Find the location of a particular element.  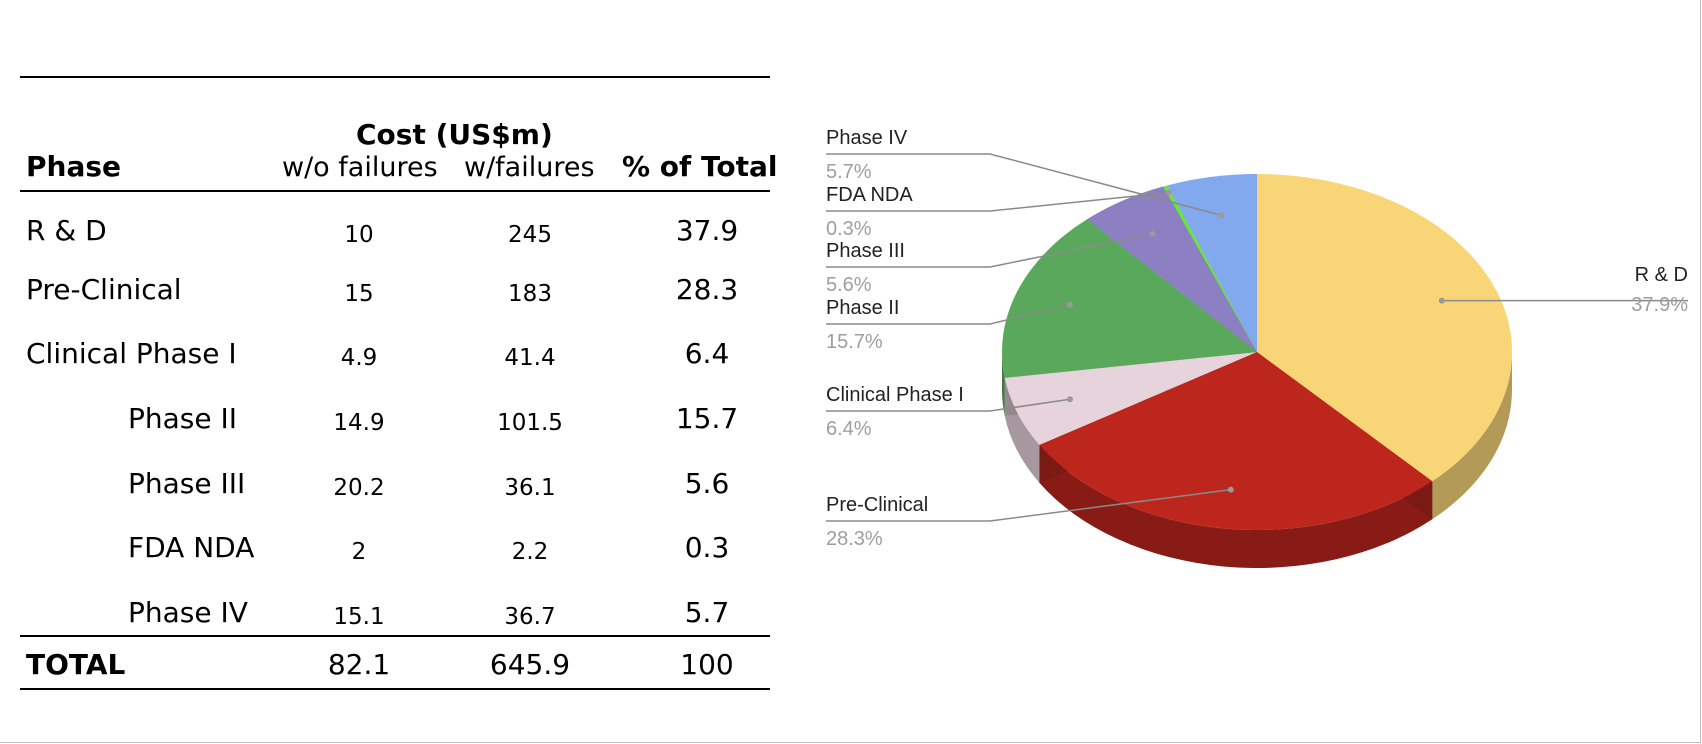

leader-line-phase-iii is located at coordinates (989, 250).